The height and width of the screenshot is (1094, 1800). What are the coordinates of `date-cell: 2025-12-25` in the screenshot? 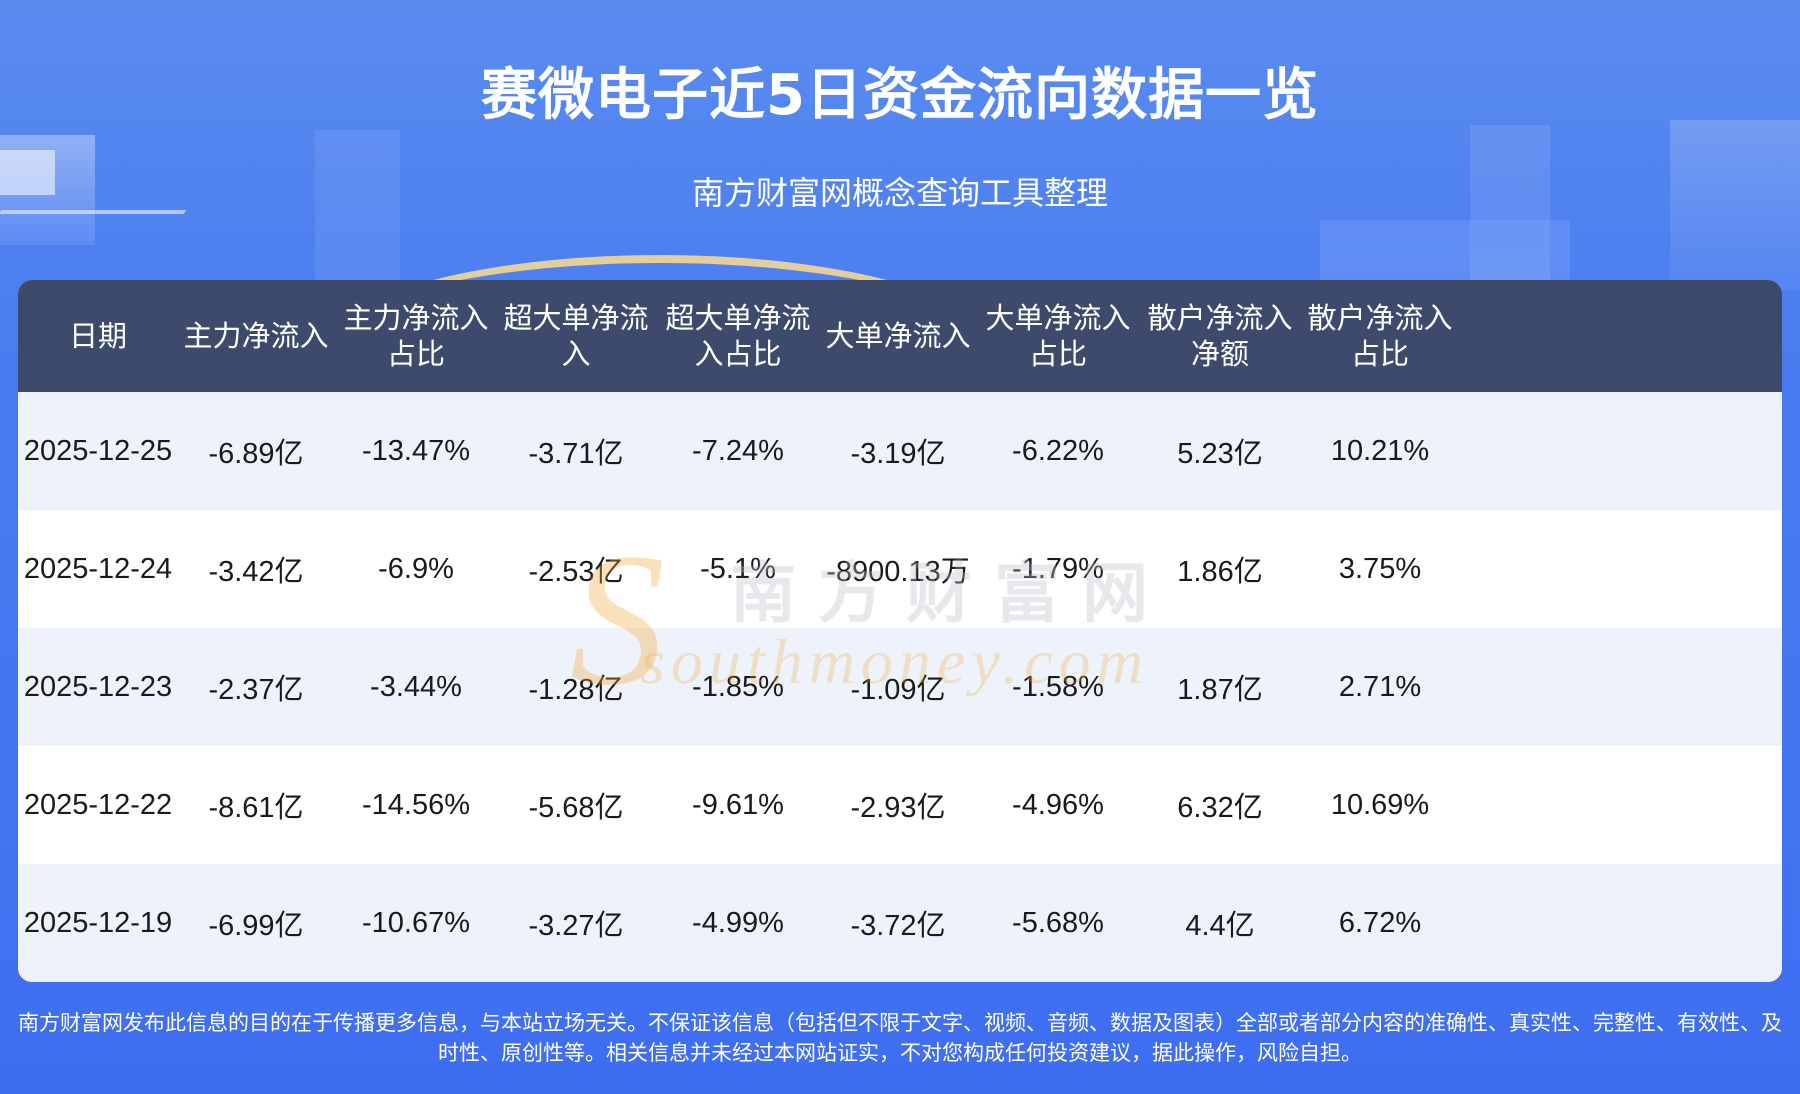 It's located at (98, 450).